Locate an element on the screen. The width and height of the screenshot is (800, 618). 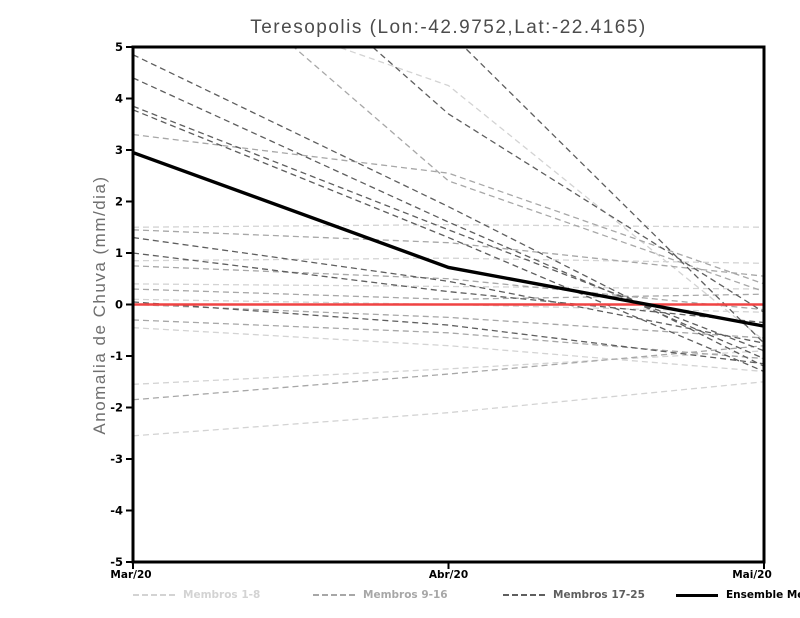
x-tick-label: Abr/20 is located at coordinates (448, 575).